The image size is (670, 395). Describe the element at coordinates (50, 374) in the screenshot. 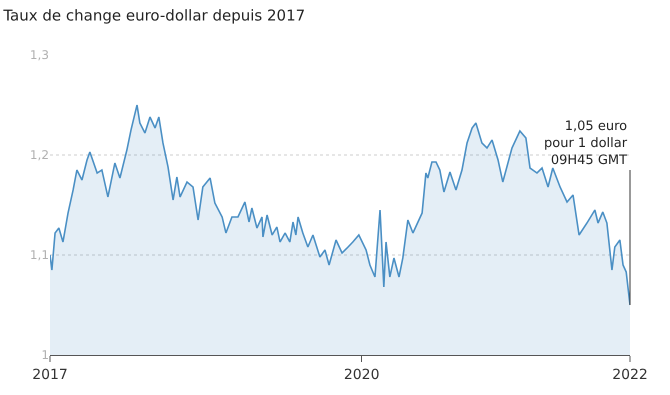

I see `x-tick-label: 2017` at that location.